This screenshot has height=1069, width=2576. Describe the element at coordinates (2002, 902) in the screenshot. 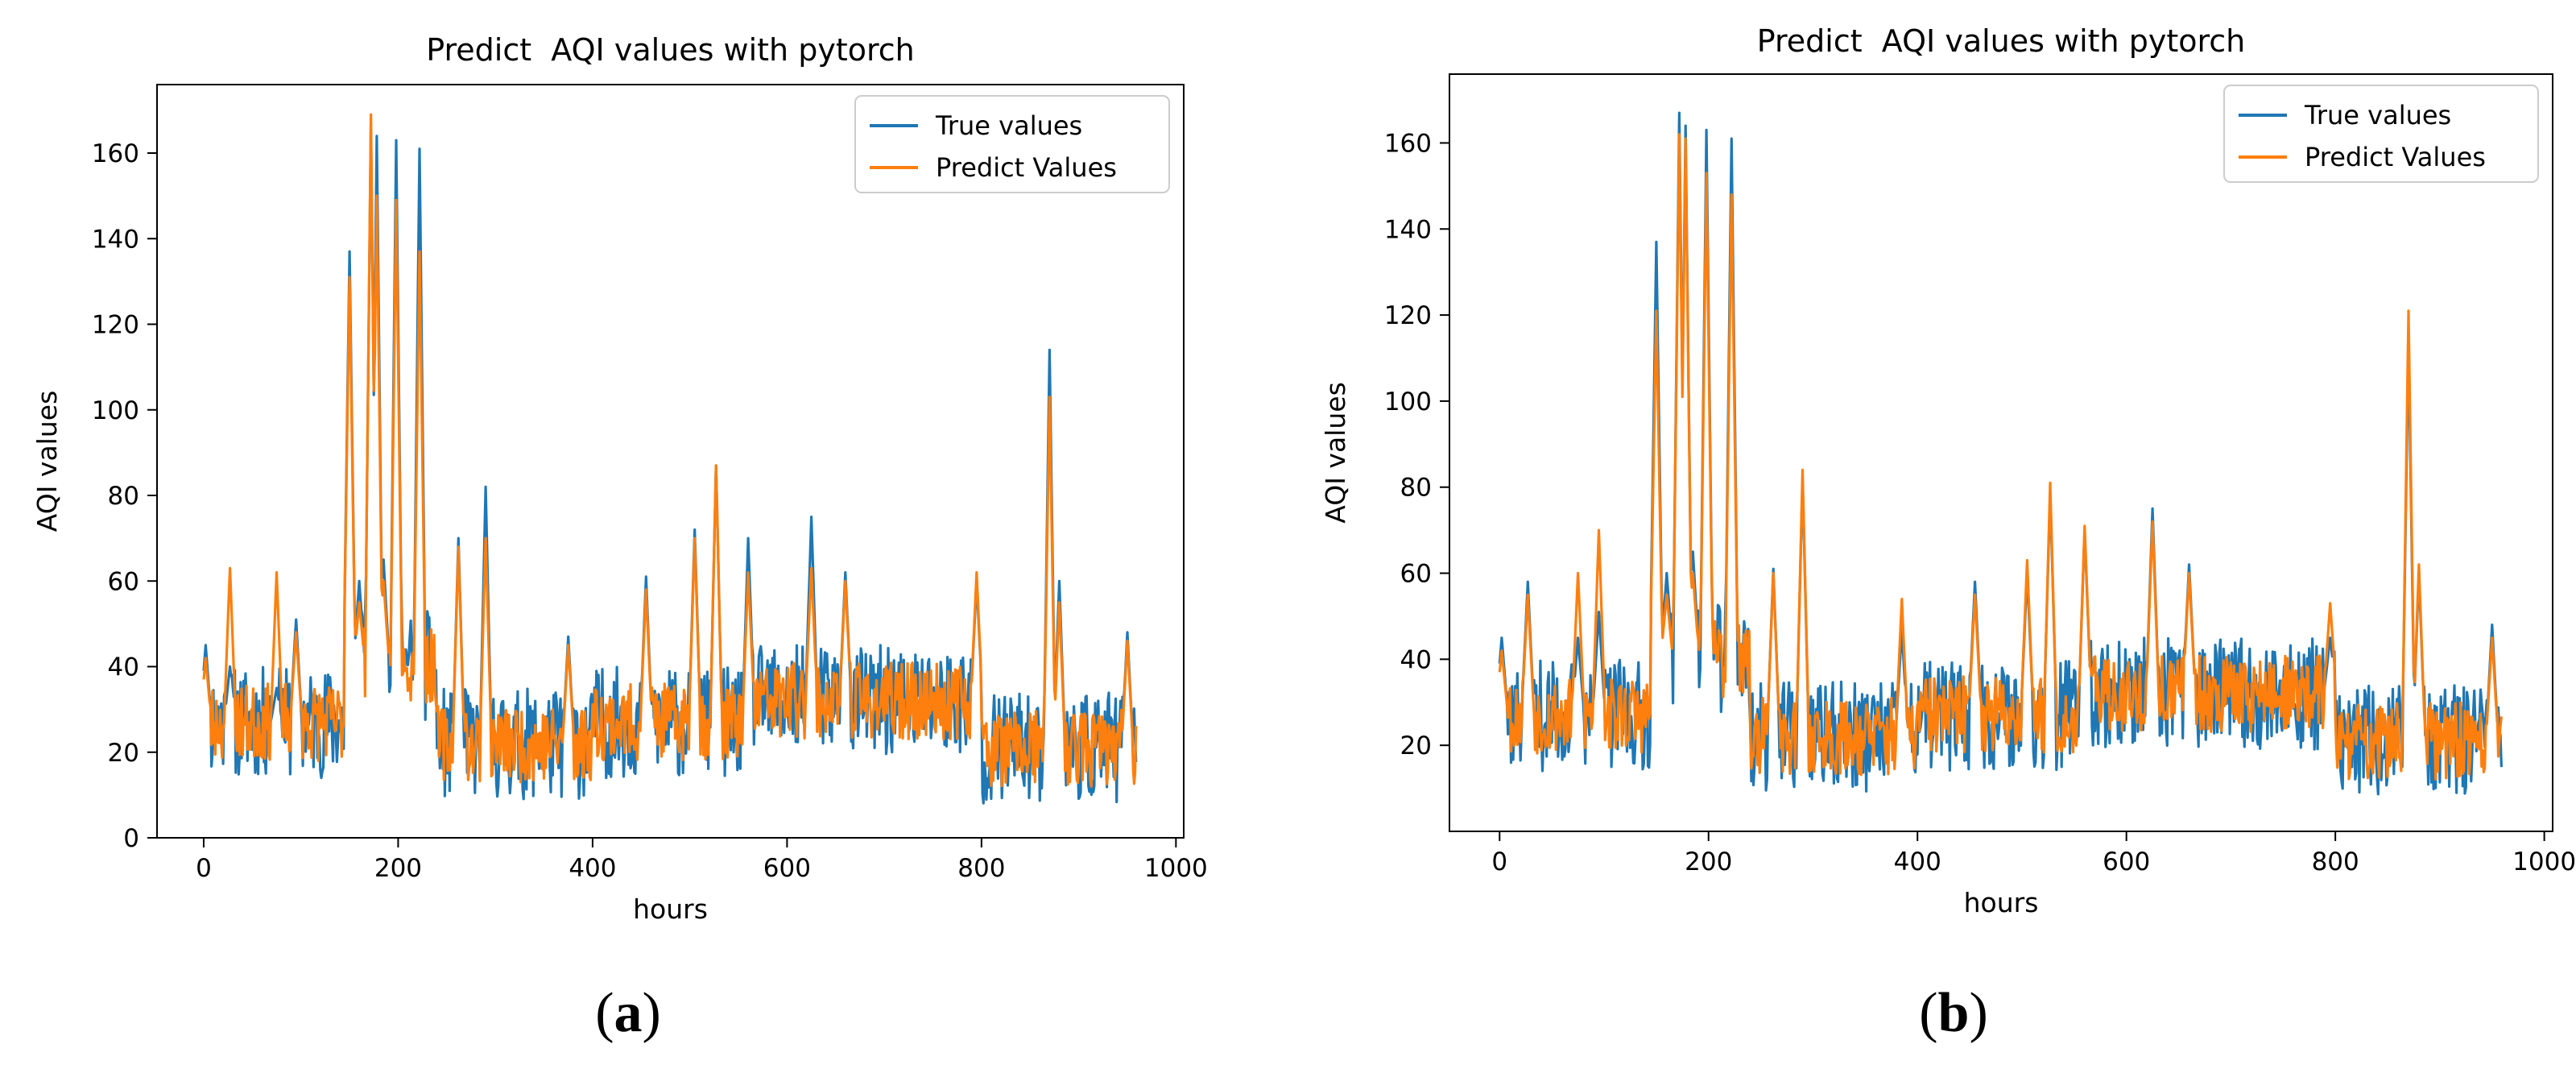

I see `chart-b-x-axis-label: hours` at that location.